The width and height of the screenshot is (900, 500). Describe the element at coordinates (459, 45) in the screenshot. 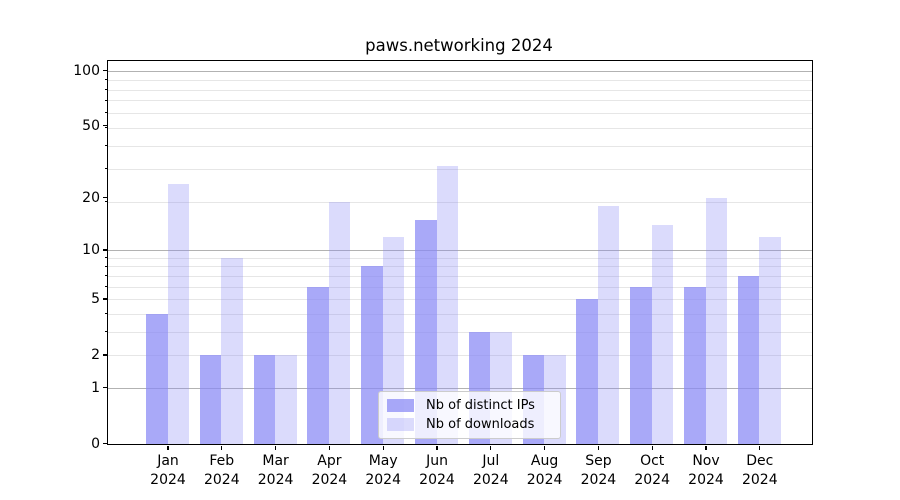

I see `chart-title: paws.networking 2024` at that location.